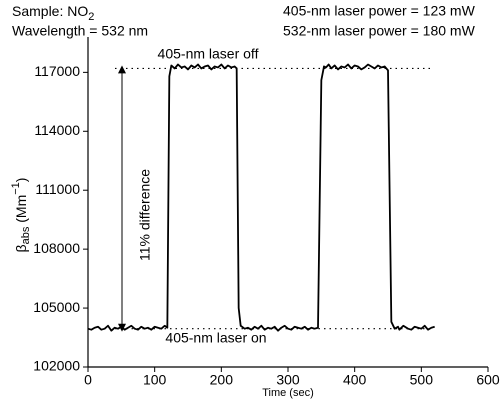 The width and height of the screenshot is (500, 403). I want to click on y-tick-label: 111000, so click(57, 189).